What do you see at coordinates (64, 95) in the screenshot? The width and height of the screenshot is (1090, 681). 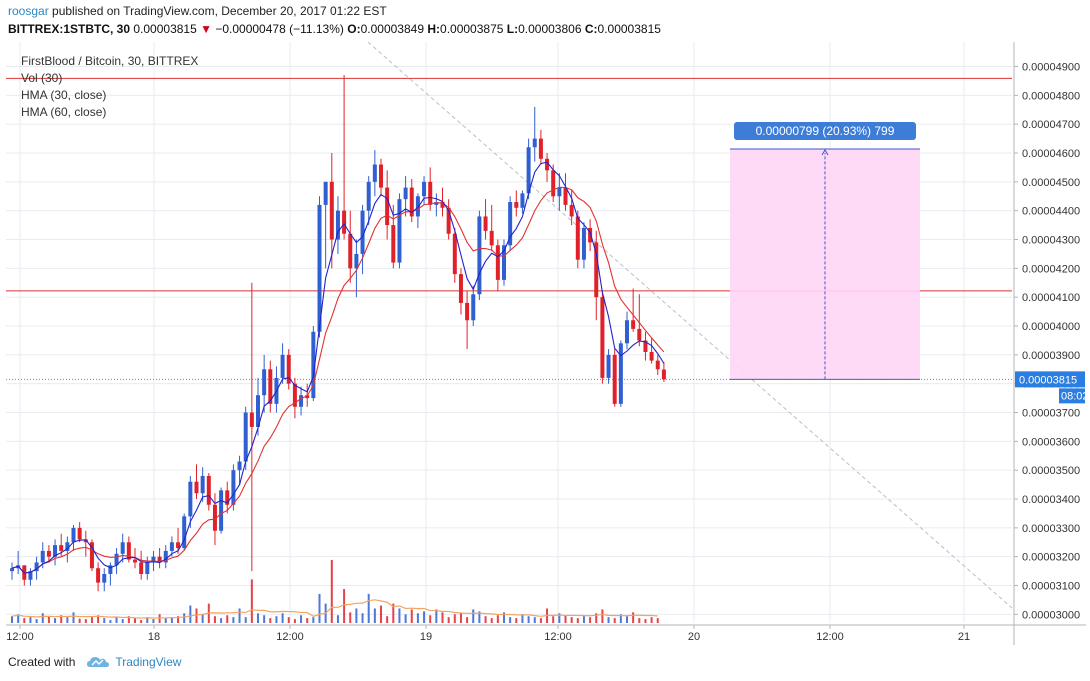 I see `legend-hma30: HMA (30, close)` at bounding box center [64, 95].